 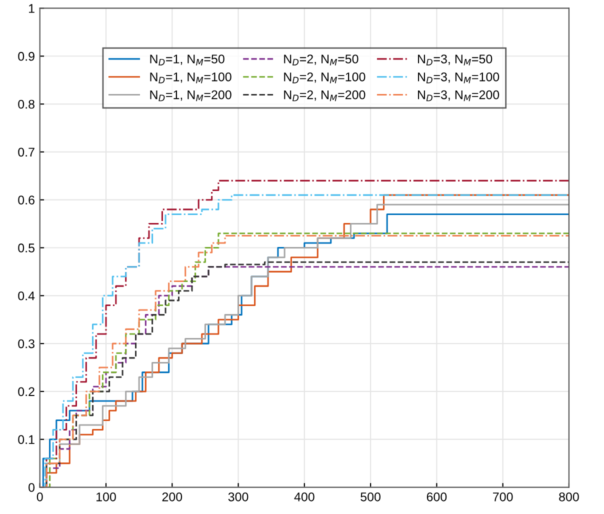 What do you see at coordinates (187, 60) in the screenshot?
I see `legend-label: N$_{D}$=1, N$_{M}$=50` at bounding box center [187, 60].